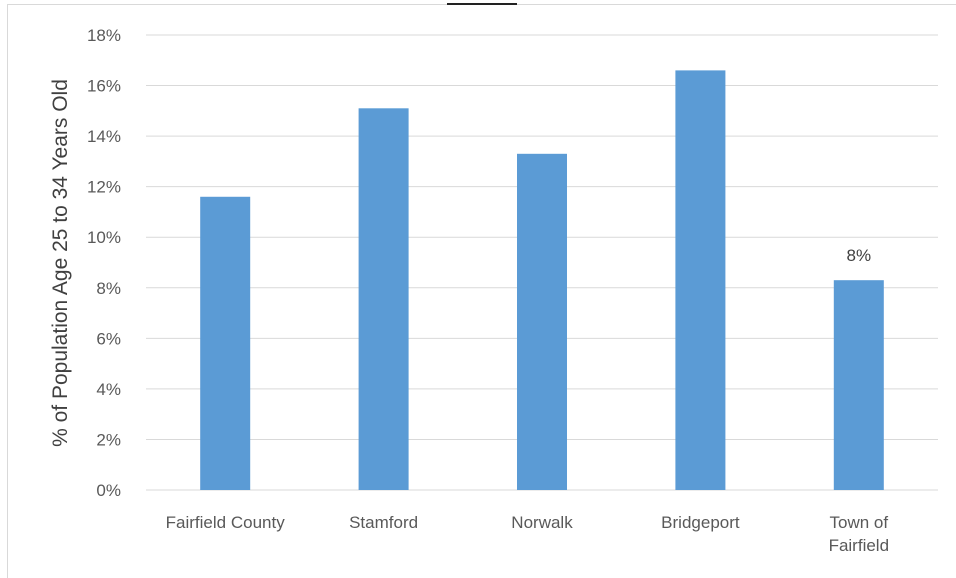 Image resolution: width=956 pixels, height=578 pixels. Describe the element at coordinates (104, 263) in the screenshot. I see `y-tick-labels: 0% 2% 4% 6% 8% 10% 12% 14% 16% 18%` at that location.